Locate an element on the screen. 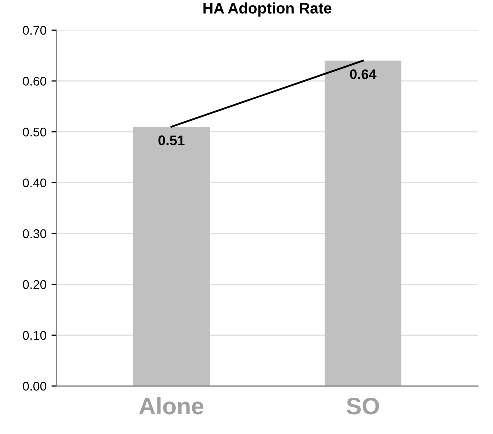 The height and width of the screenshot is (434, 493). data-label: 0.51 is located at coordinates (171, 141).